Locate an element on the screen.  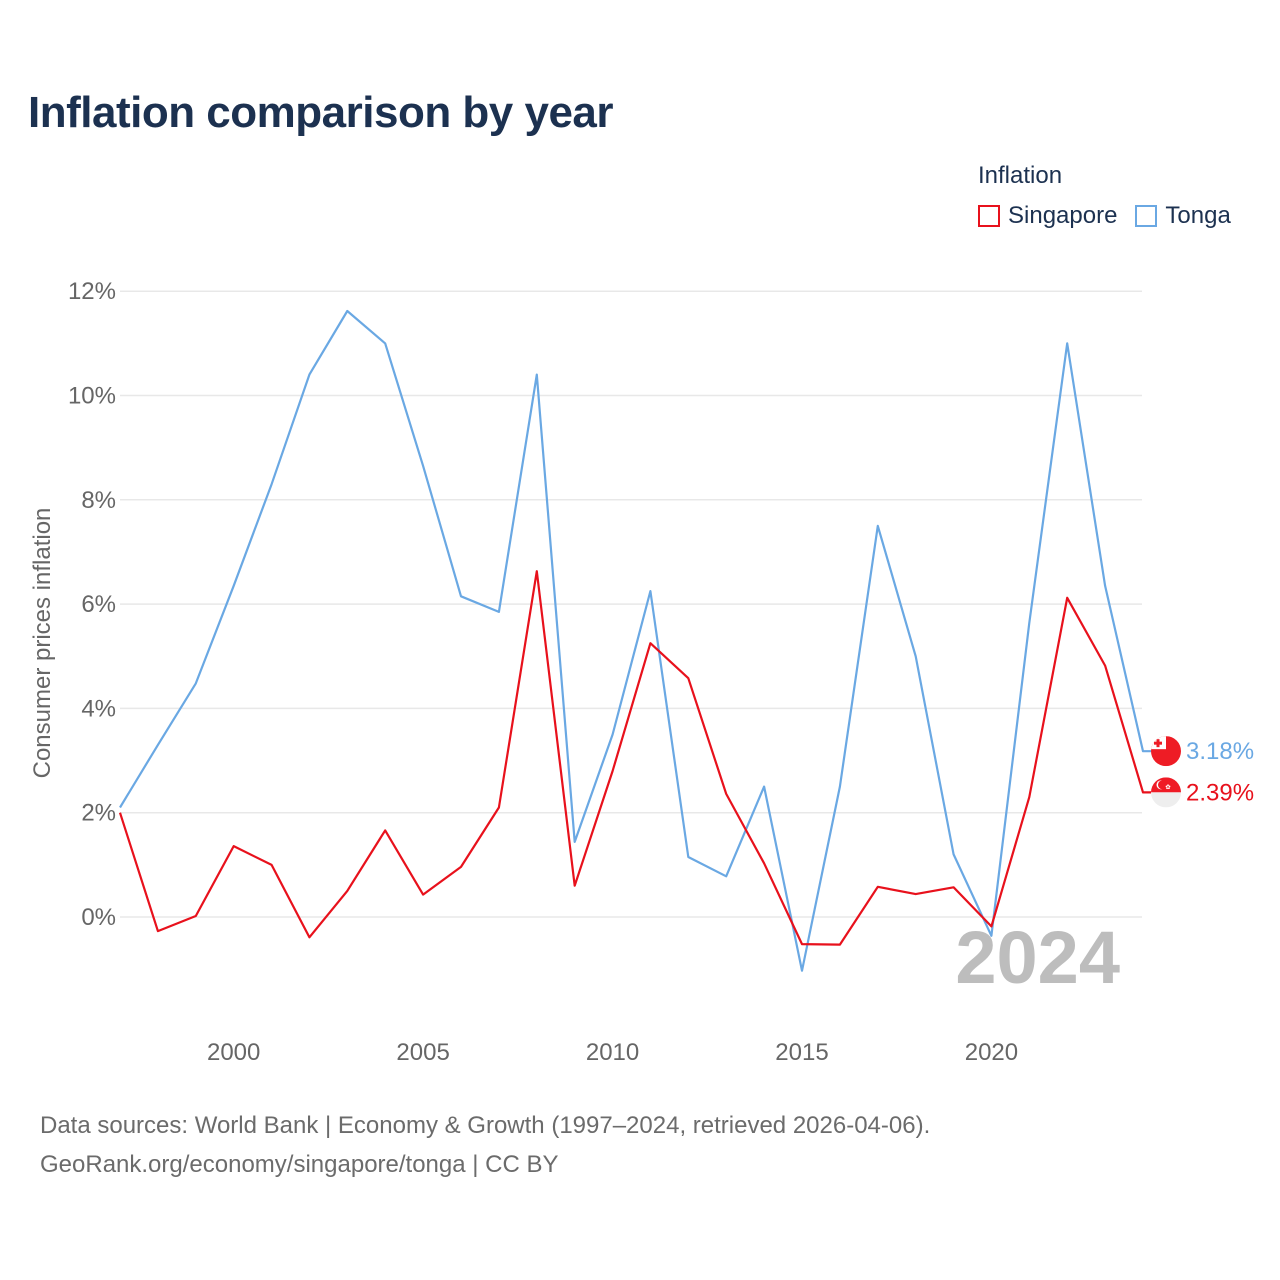
y-tick-label: 6% is located at coordinates (98, 604).